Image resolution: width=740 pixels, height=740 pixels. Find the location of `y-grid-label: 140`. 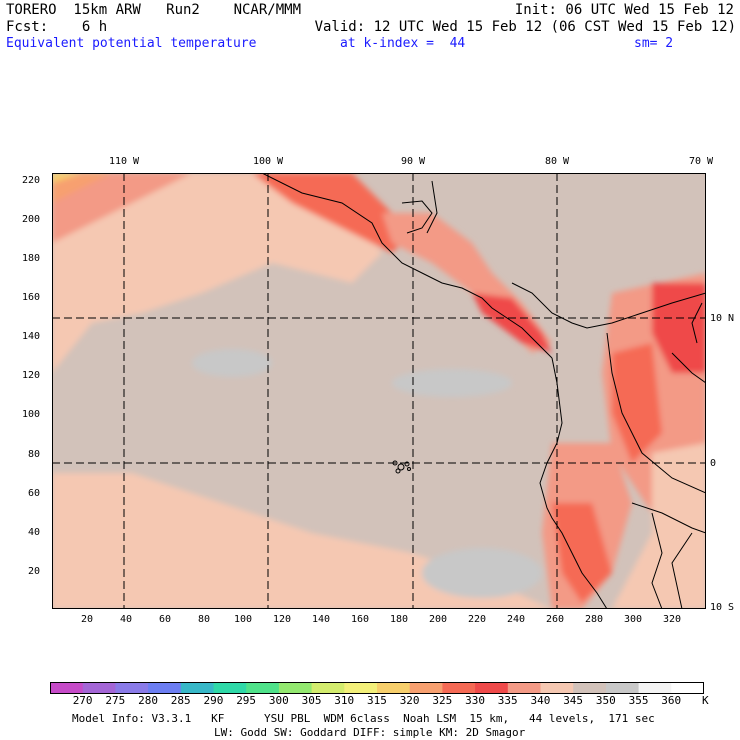

y-grid-label: 140 is located at coordinates (31, 336).